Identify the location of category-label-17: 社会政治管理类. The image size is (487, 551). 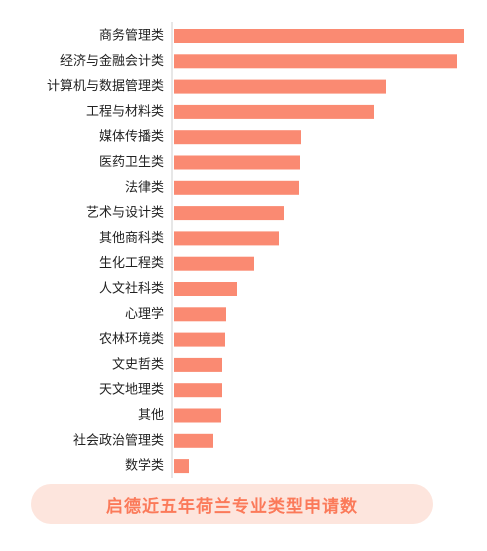
(118, 440).